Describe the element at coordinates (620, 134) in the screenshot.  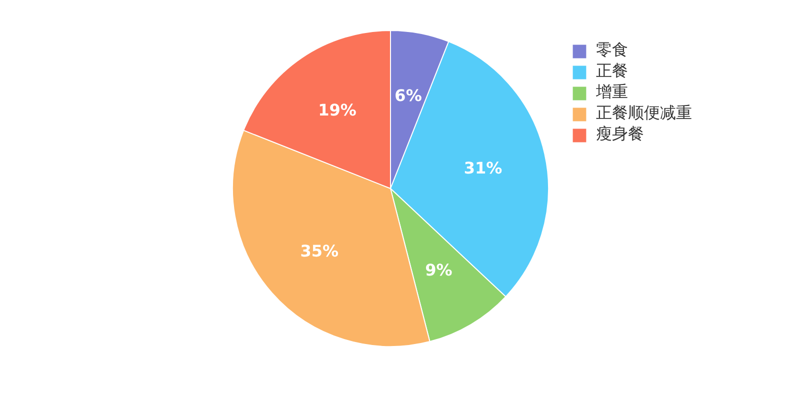
I see `legend-label: 瘦身餐` at that location.